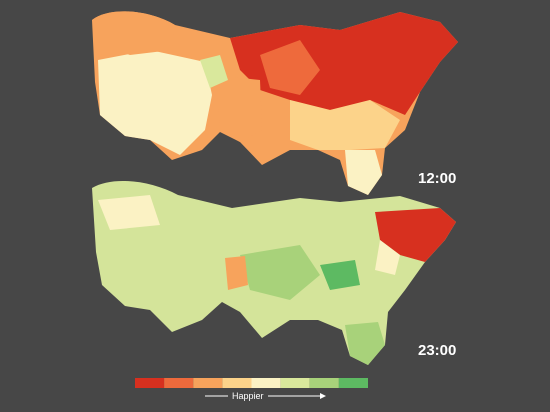 This screenshot has width=550, height=412. I want to click on legend-arrowhead, so click(323, 396).